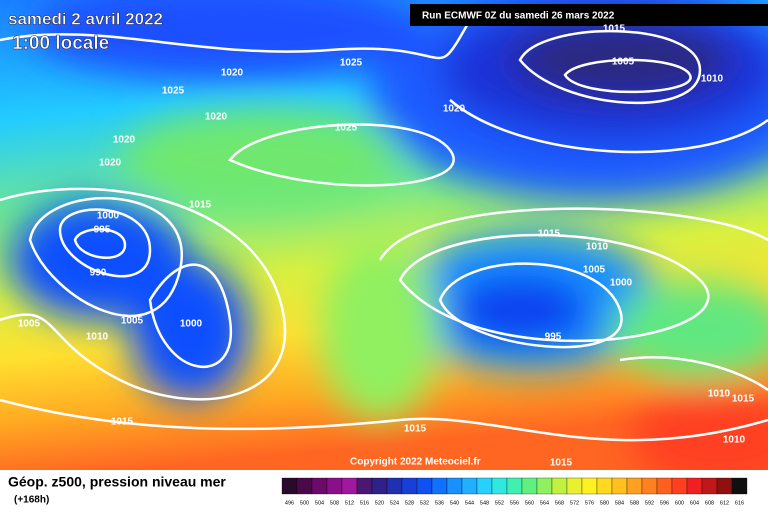 The image size is (768, 512). Describe the element at coordinates (499, 503) in the screenshot. I see `scale-label: 552` at that location.